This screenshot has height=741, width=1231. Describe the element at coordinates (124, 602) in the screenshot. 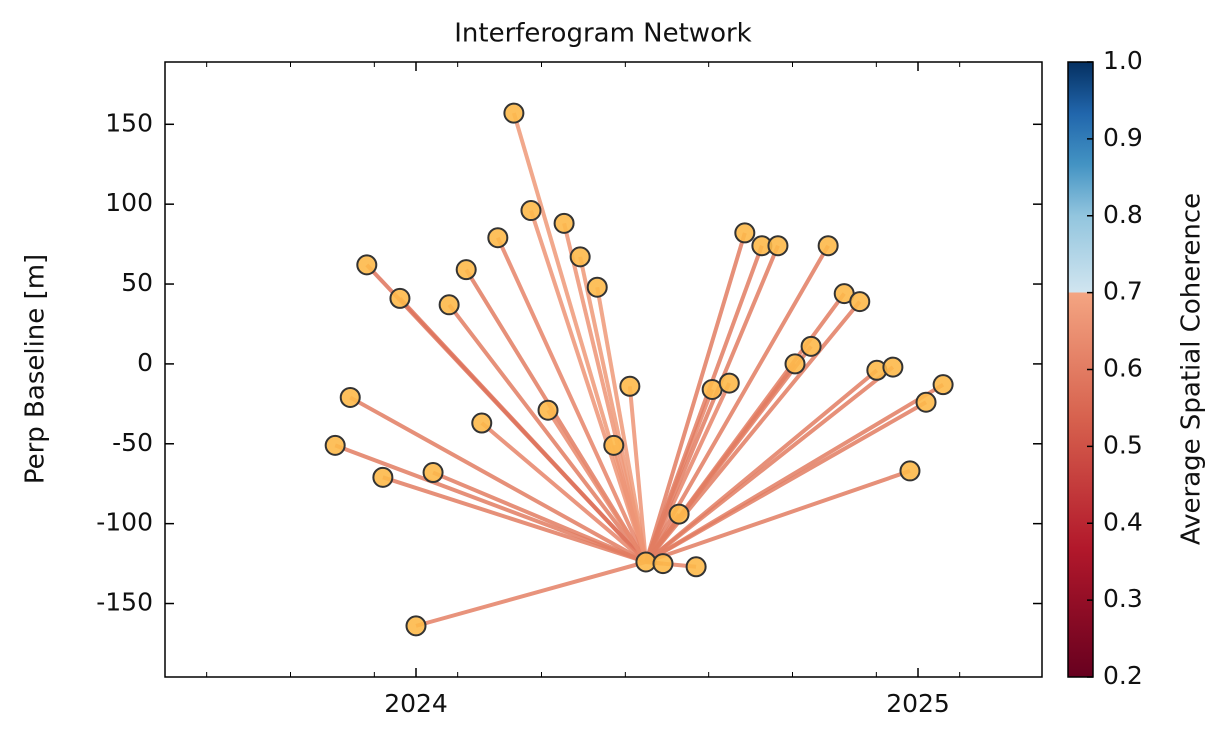

I see `y-tick-label: -150` at that location.